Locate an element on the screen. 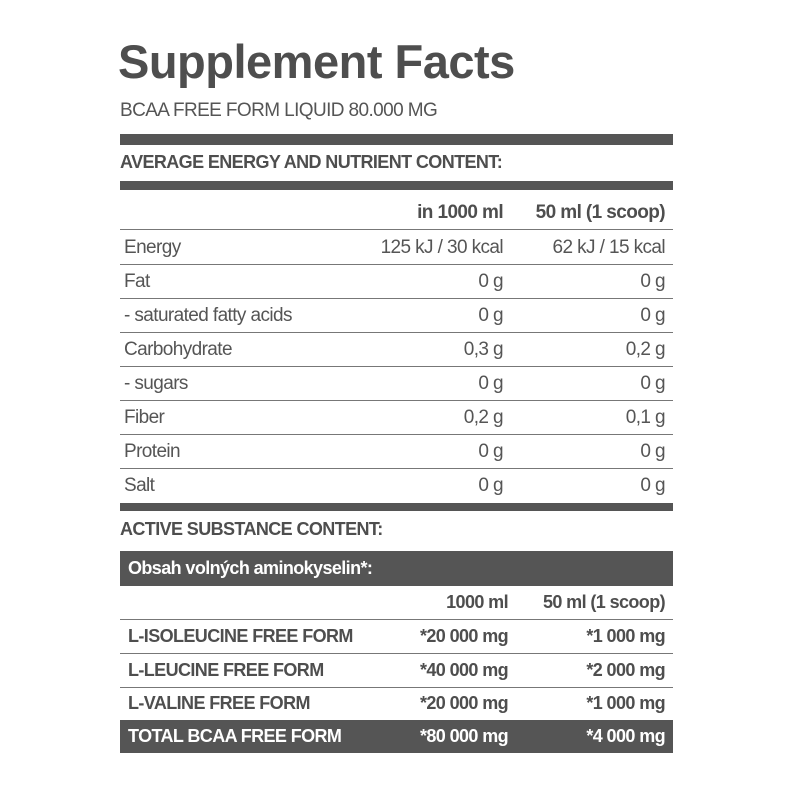  cell: L-VALINE FREE FORM is located at coordinates (219, 703).